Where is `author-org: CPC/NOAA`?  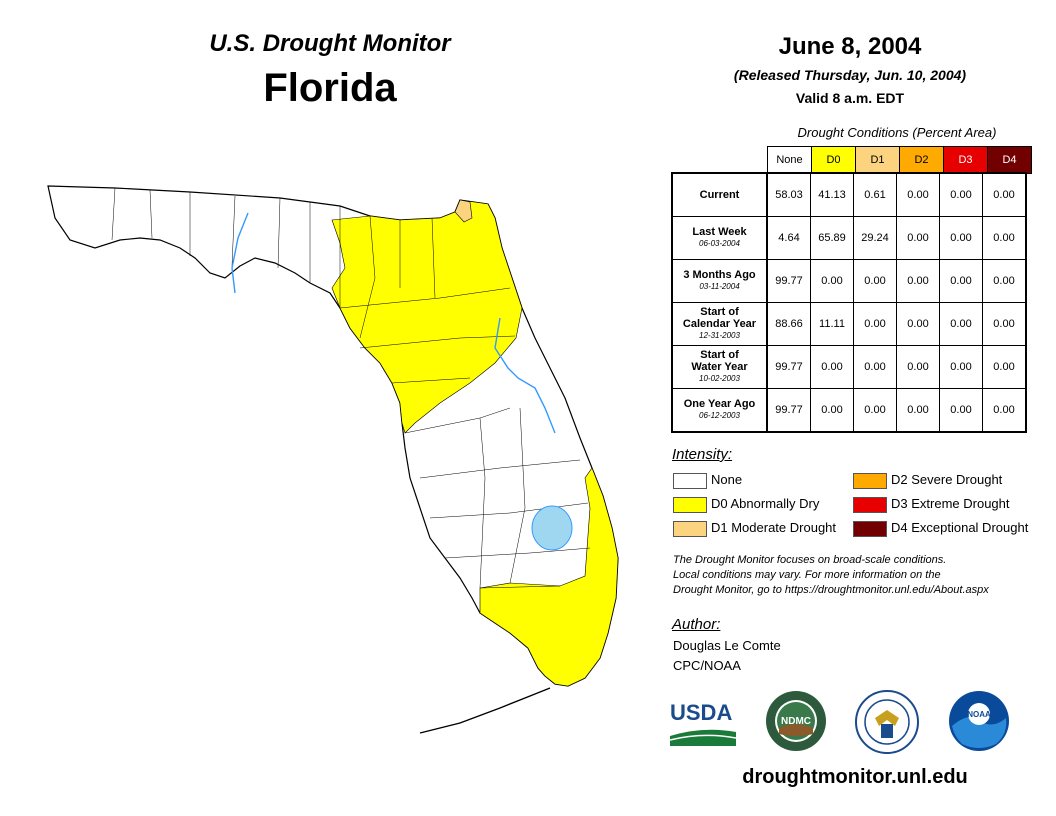
author-org: CPC/NOAA is located at coordinates (707, 665).